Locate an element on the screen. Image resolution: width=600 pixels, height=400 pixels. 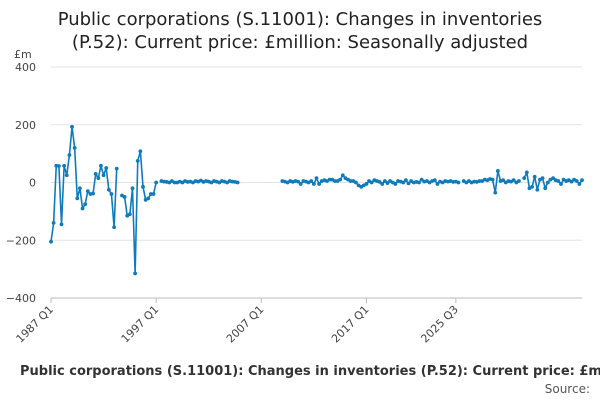
x-tick-label: 2007 Q1 is located at coordinates (245, 324).